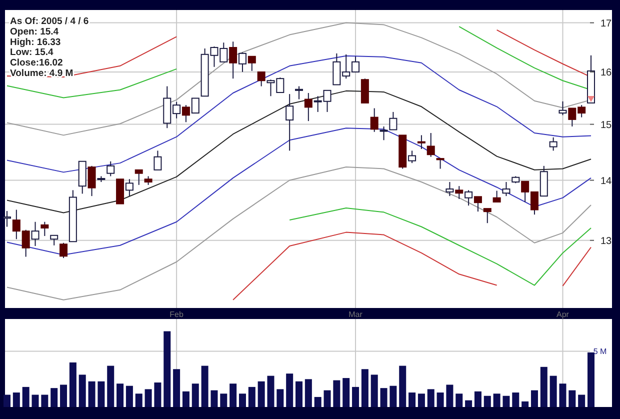 This screenshot has height=419, width=620. Describe the element at coordinates (600, 351) in the screenshot. I see `y-tick-label: 5 M` at that location.